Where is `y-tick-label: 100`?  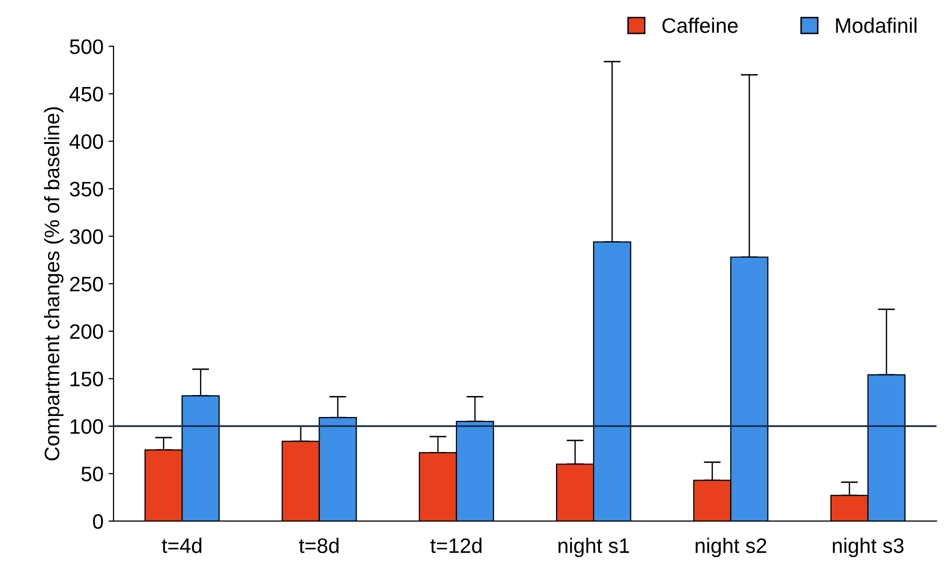 y-tick-label: 100 is located at coordinates (86, 426).